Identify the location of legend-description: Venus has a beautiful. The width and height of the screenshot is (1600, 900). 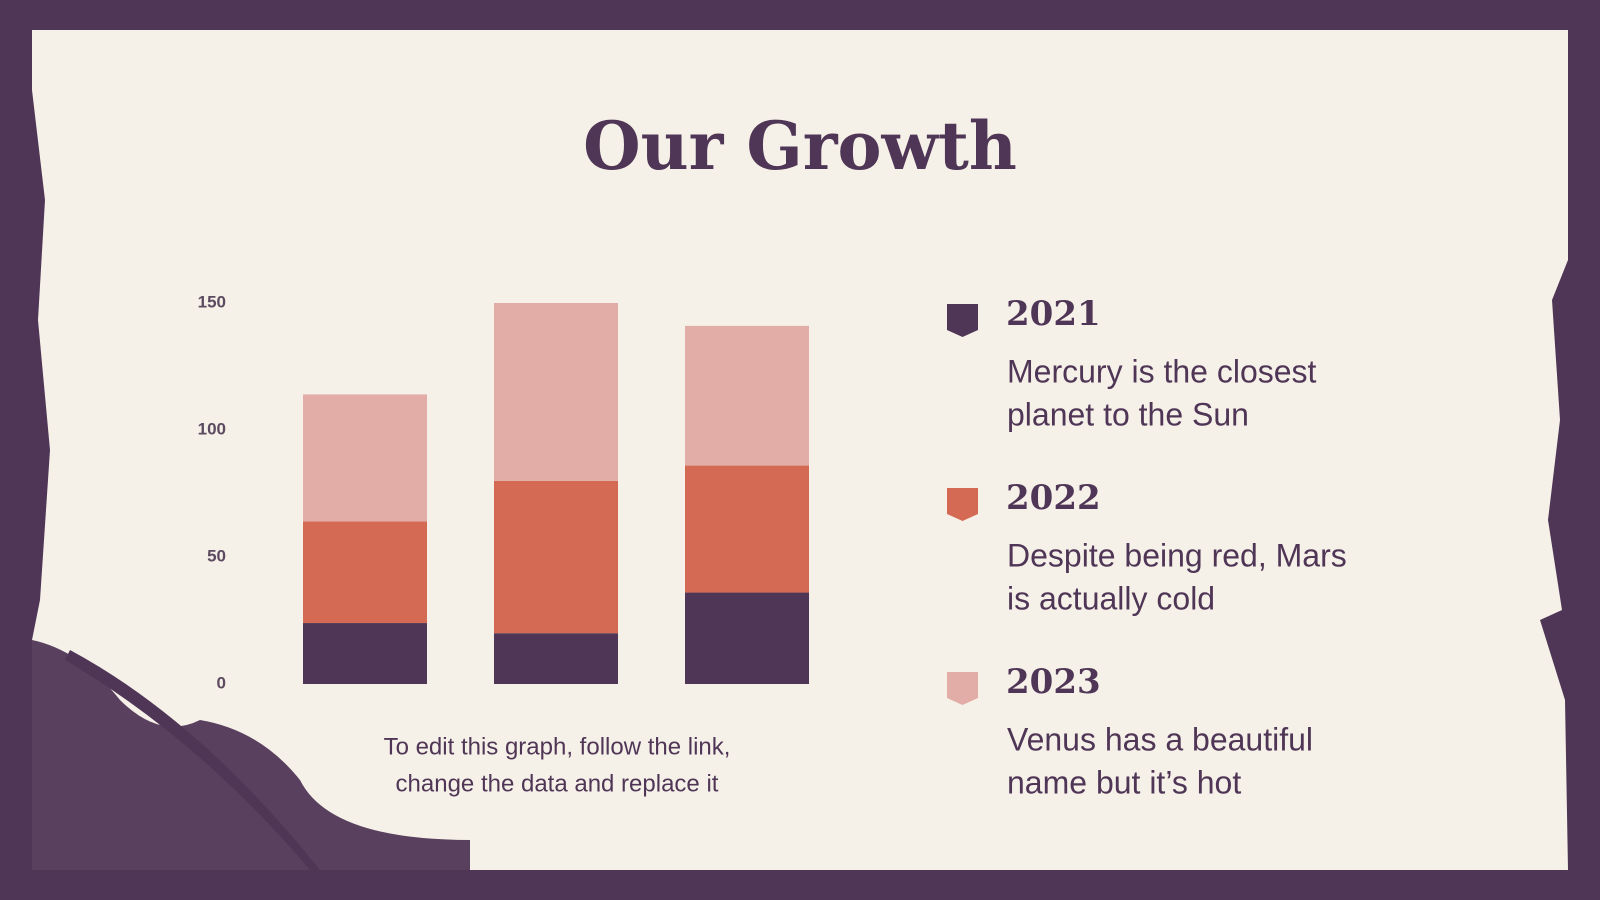
(1160, 739).